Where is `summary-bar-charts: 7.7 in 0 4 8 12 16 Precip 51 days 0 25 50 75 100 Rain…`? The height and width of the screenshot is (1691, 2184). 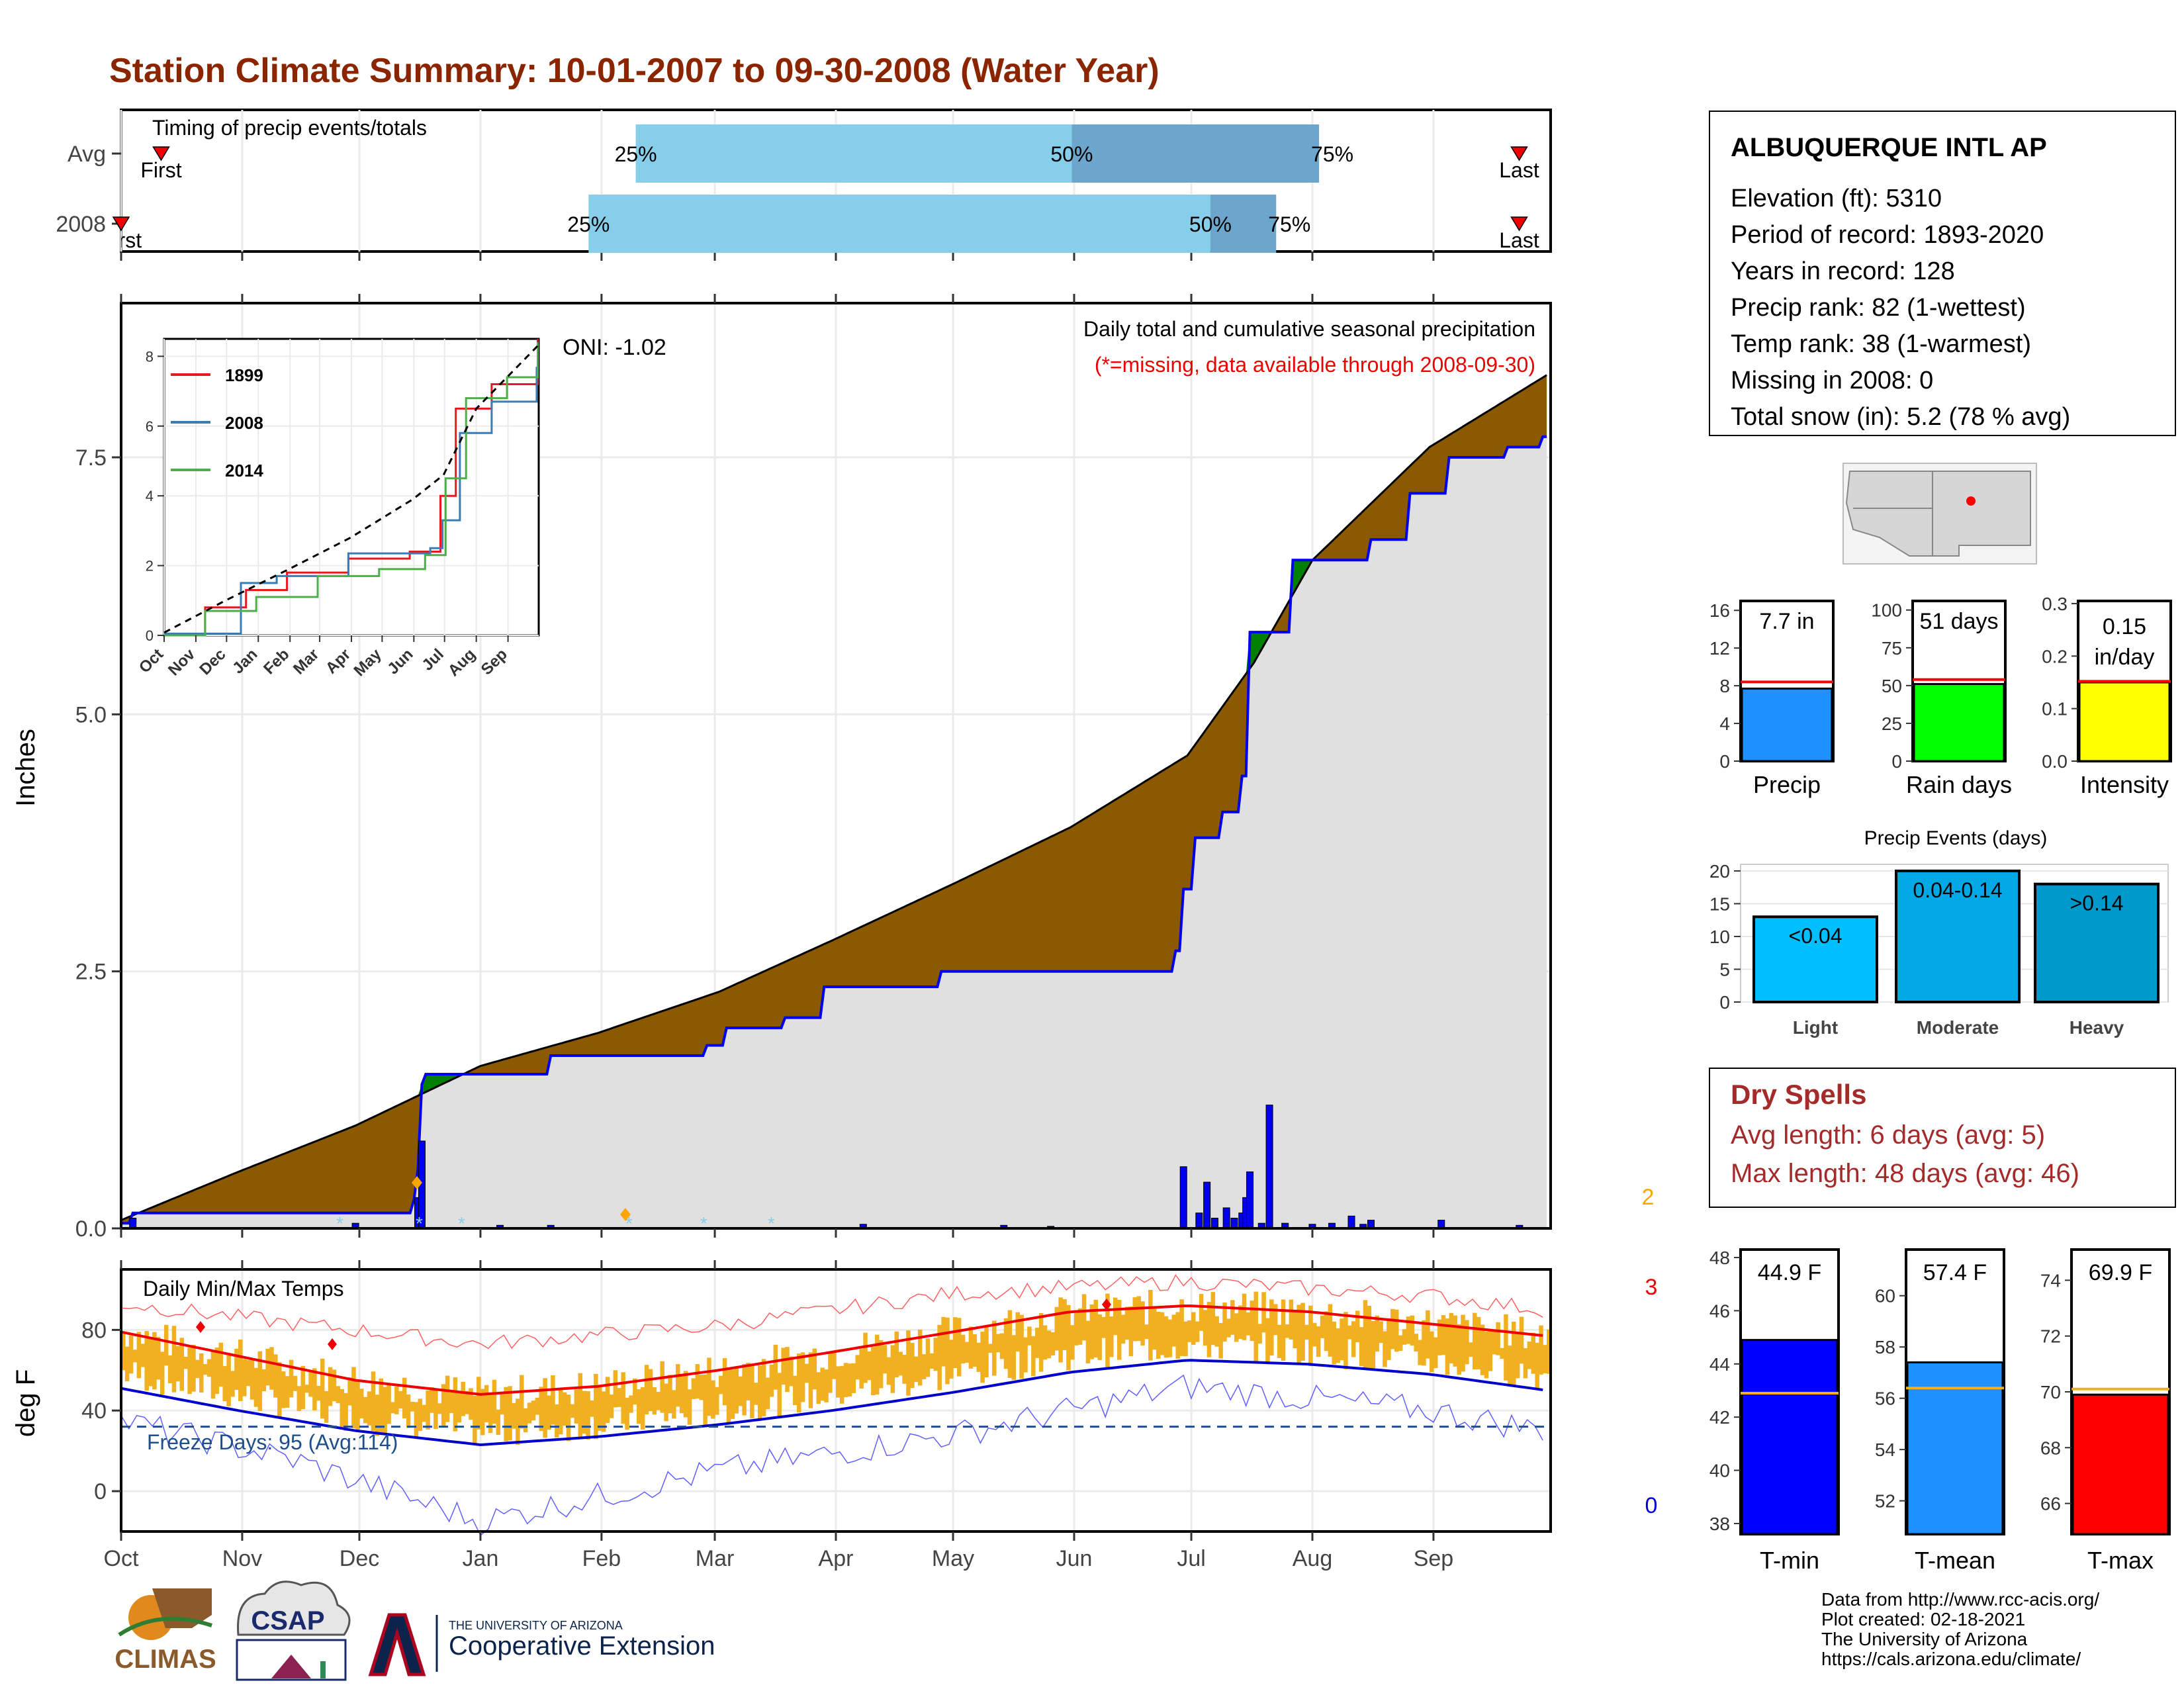
summary-bar-charts: 7.7 in 0 4 8 12 16 Precip 51 days 0 25 50 75 100 Rain… is located at coordinates (1940, 696).